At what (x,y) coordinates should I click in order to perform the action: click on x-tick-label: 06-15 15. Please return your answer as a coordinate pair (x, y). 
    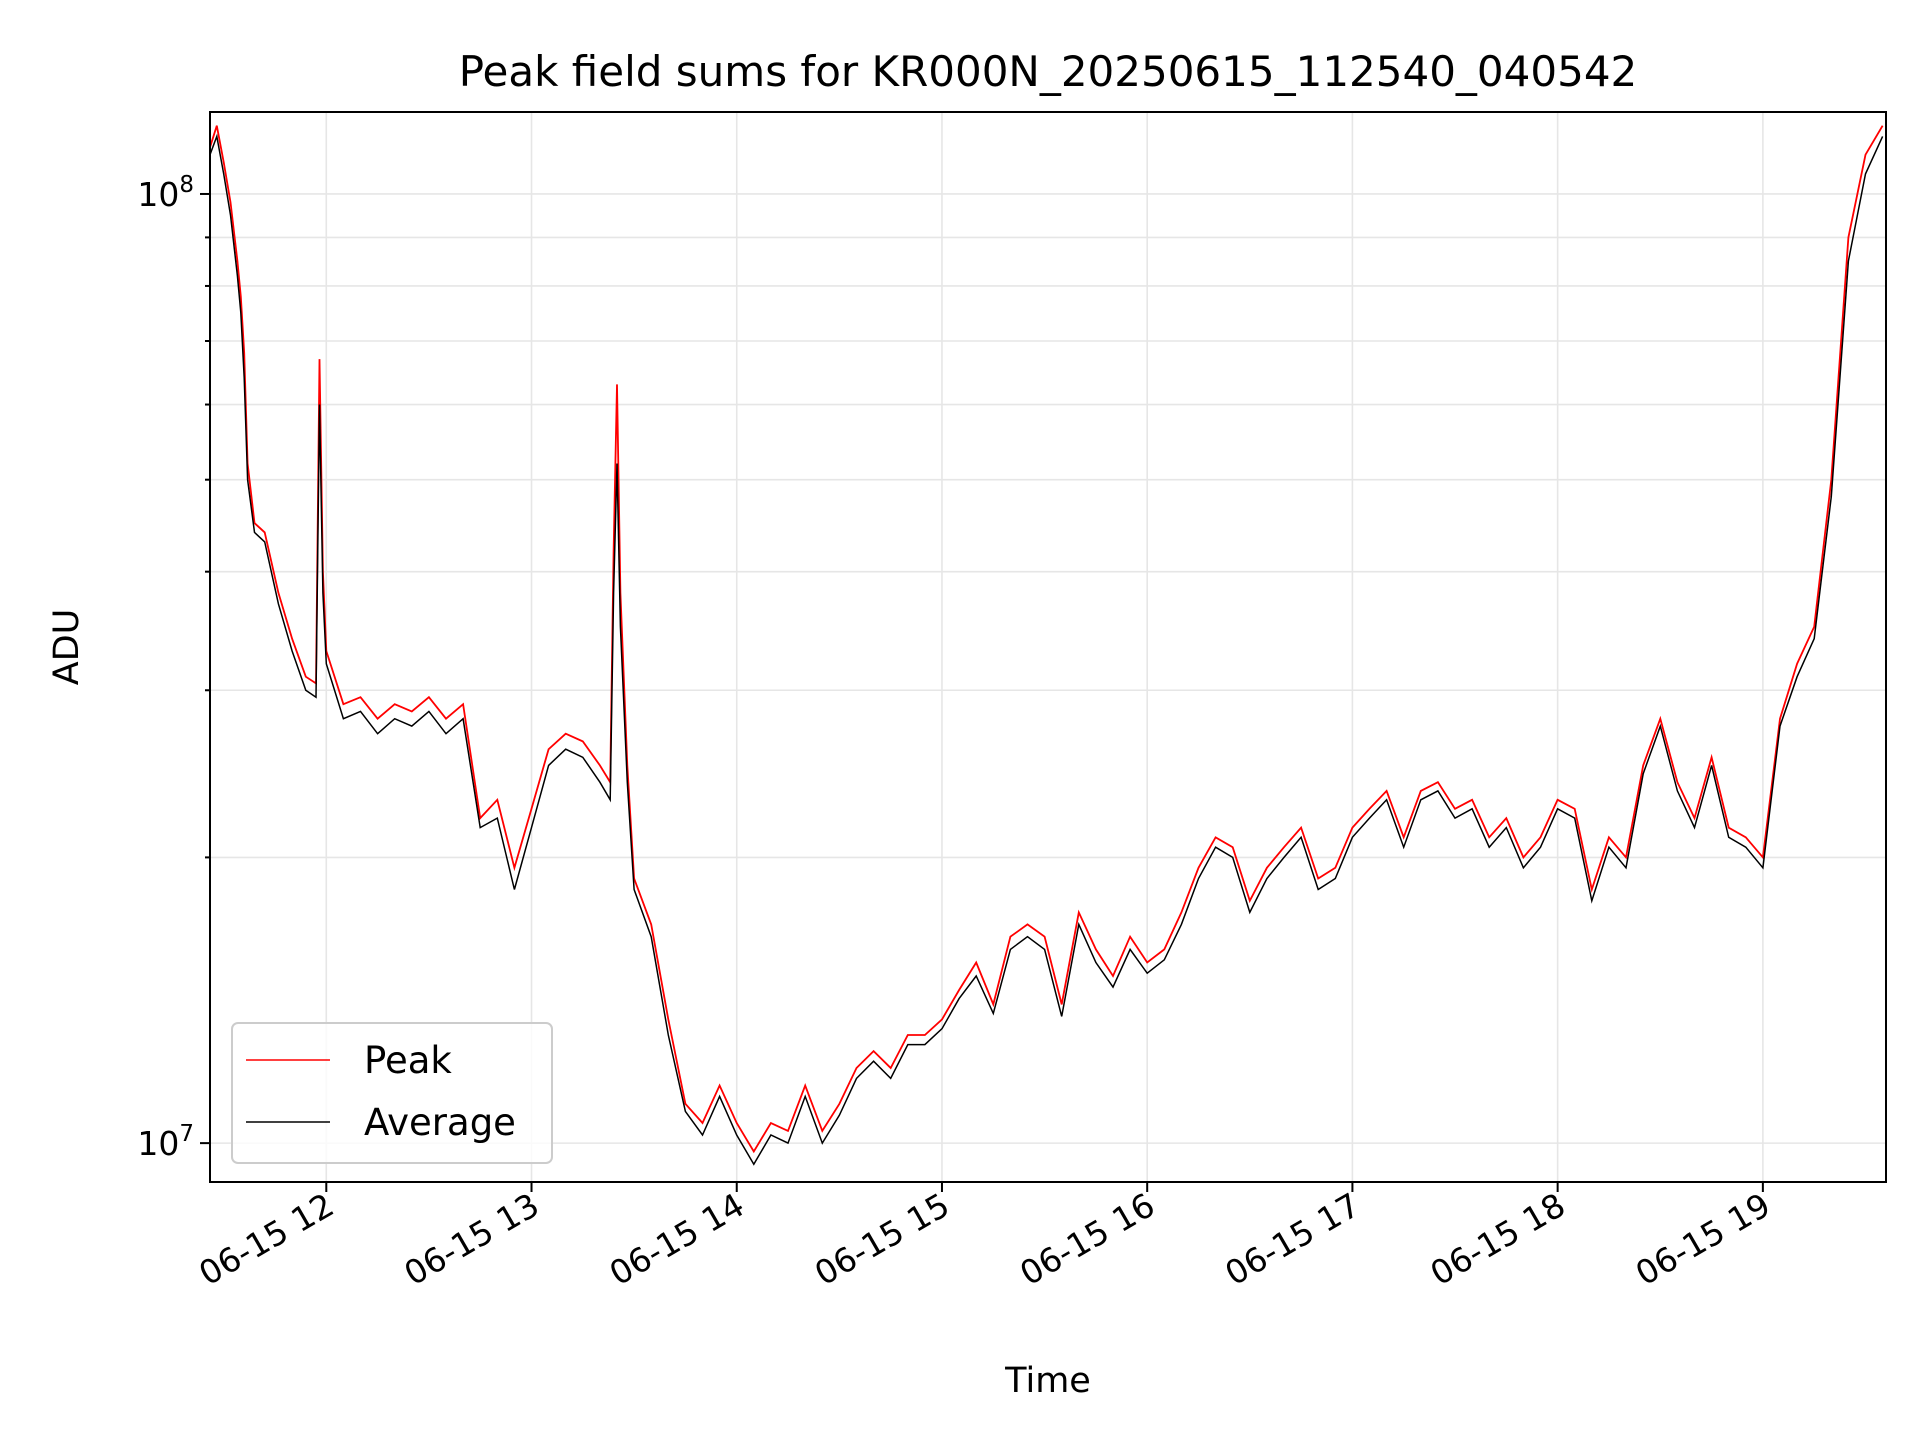
    Looking at the image, I should click on (882, 1239).